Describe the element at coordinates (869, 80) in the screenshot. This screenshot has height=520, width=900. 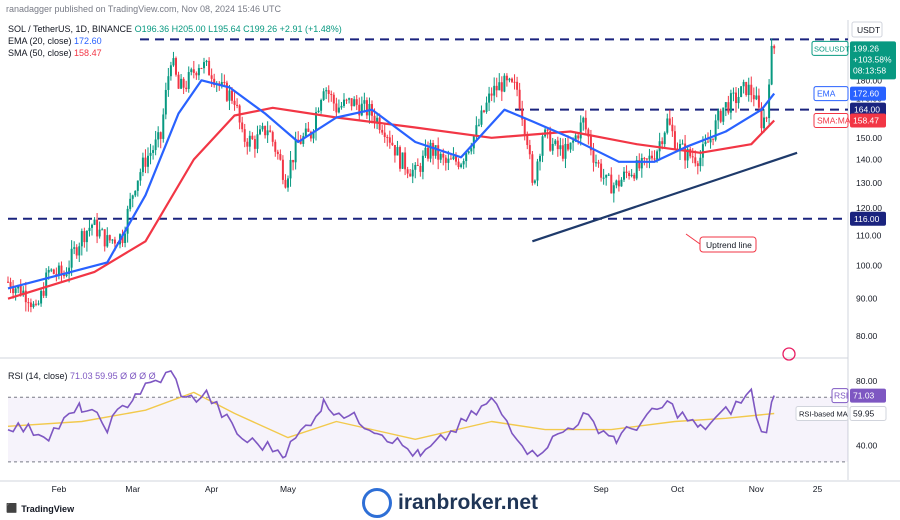
I see `price-tick-label: 180.00` at that location.